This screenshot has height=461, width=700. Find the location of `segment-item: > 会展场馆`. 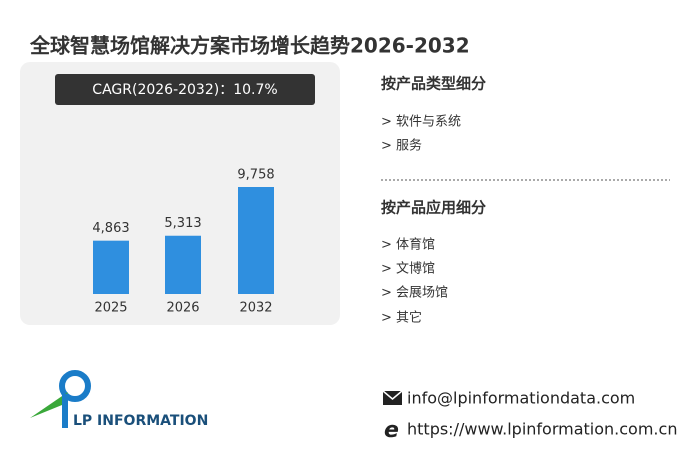

segment-item: > 会展场馆 is located at coordinates (414, 293).